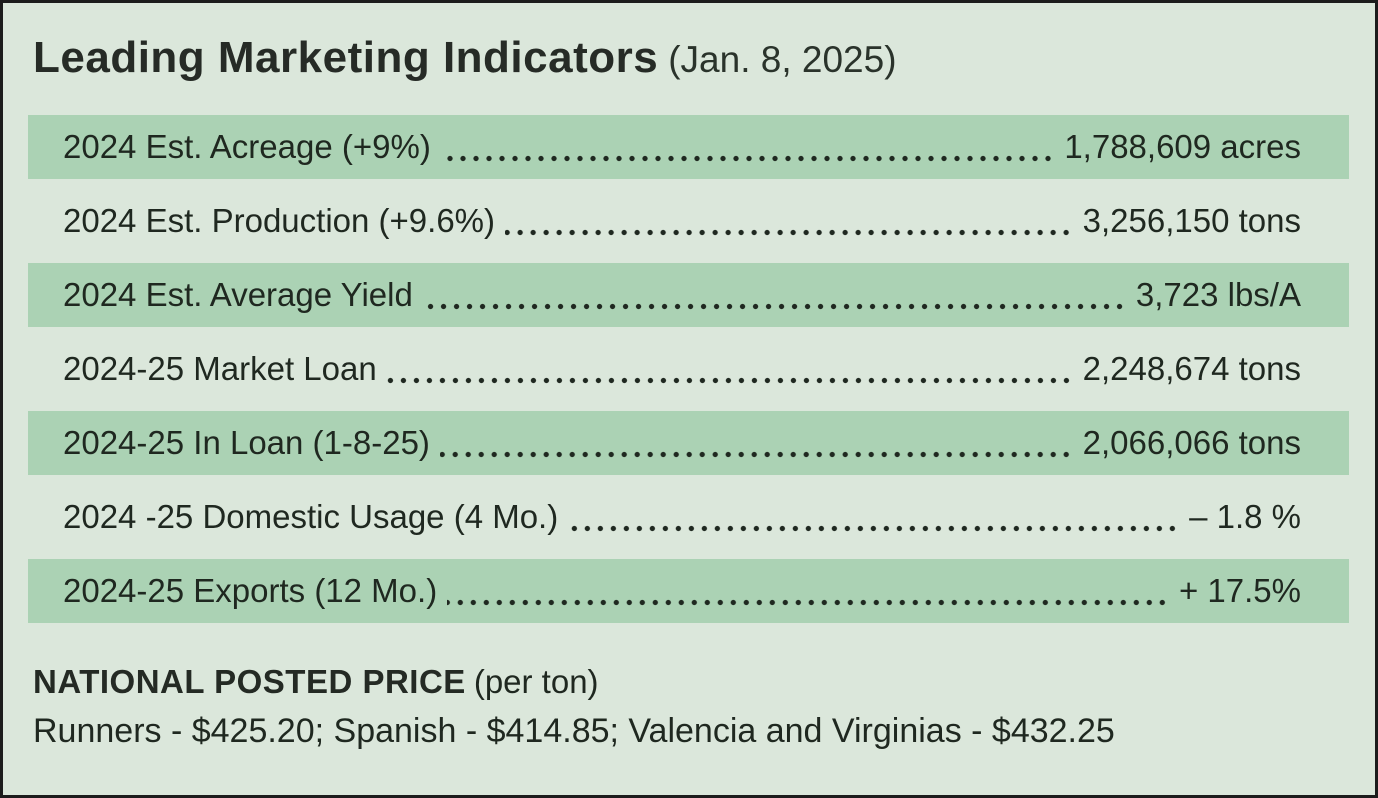 Image resolution: width=1378 pixels, height=798 pixels. What do you see at coordinates (311, 516) in the screenshot?
I see `indicator-label: 2024 -25 Domestic Usage (4 Mo.)` at bounding box center [311, 516].